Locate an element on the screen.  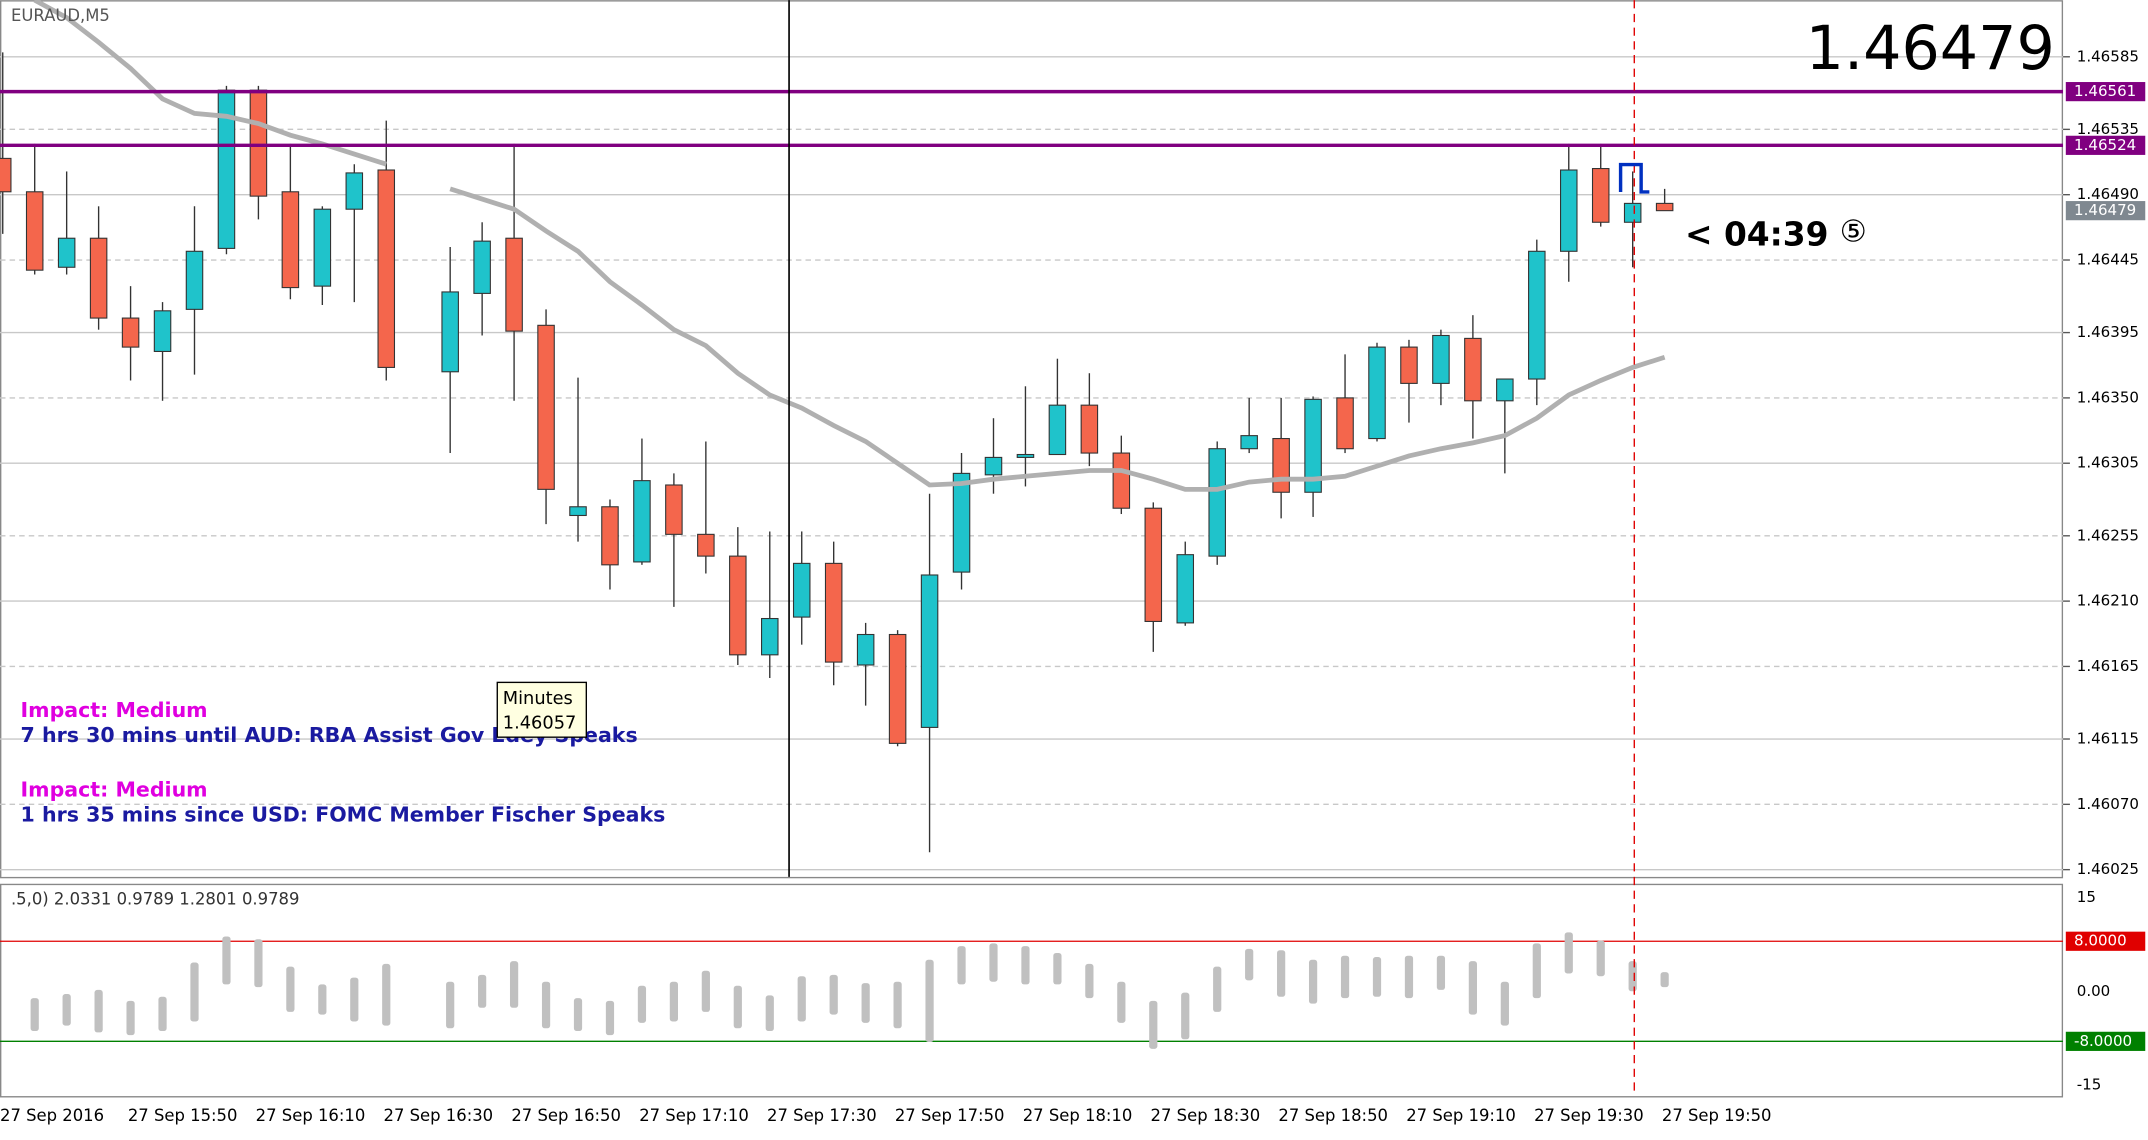
y-tick-label: 1.46255 is located at coordinates (2108, 535).